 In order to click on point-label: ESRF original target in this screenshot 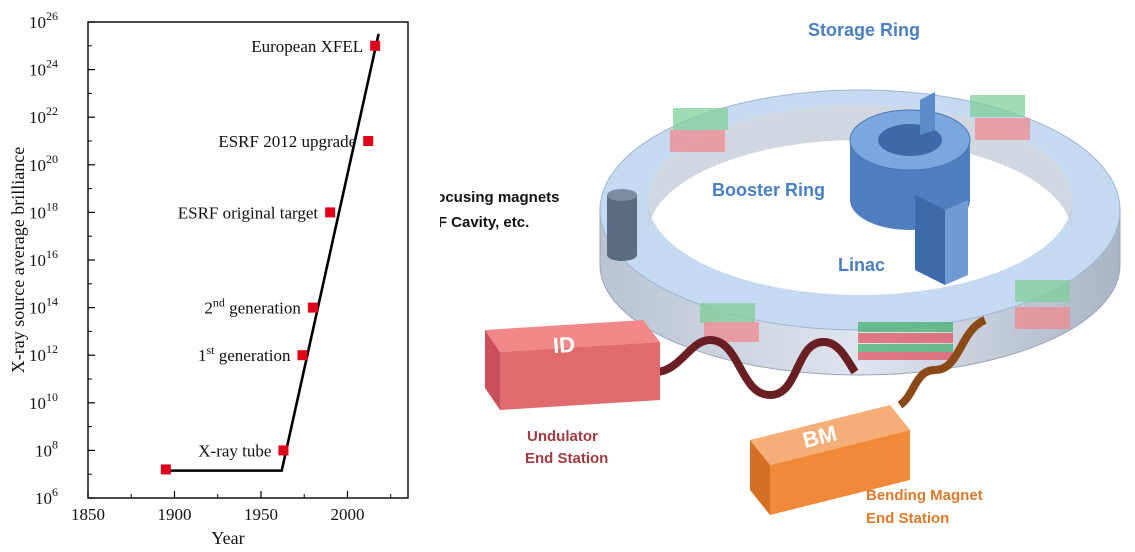, I will do `click(248, 212)`.